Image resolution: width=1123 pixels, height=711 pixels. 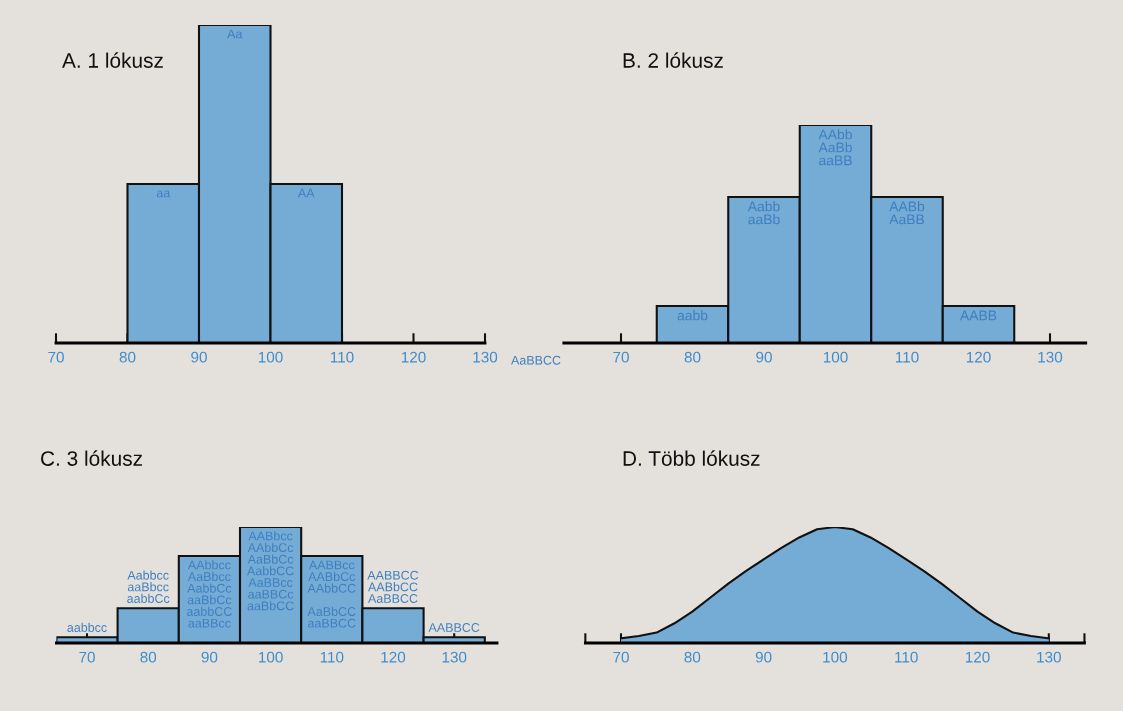 I want to click on annotation: Aabbcc aaBbcc aabbCc, so click(x=148, y=586).